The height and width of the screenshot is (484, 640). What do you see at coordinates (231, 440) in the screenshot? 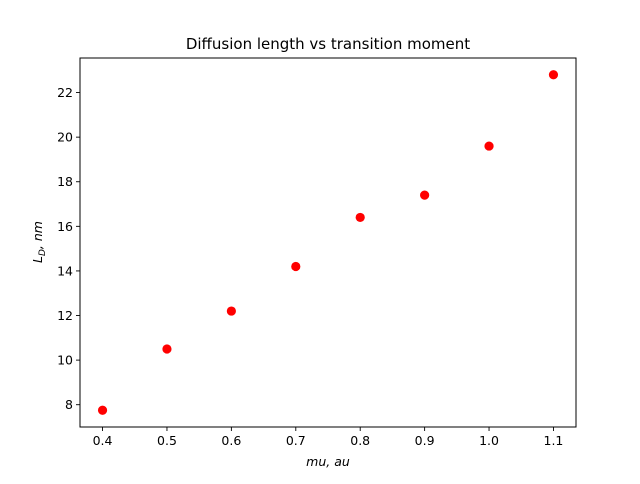
I see `x-tick-label: 0.6` at bounding box center [231, 440].